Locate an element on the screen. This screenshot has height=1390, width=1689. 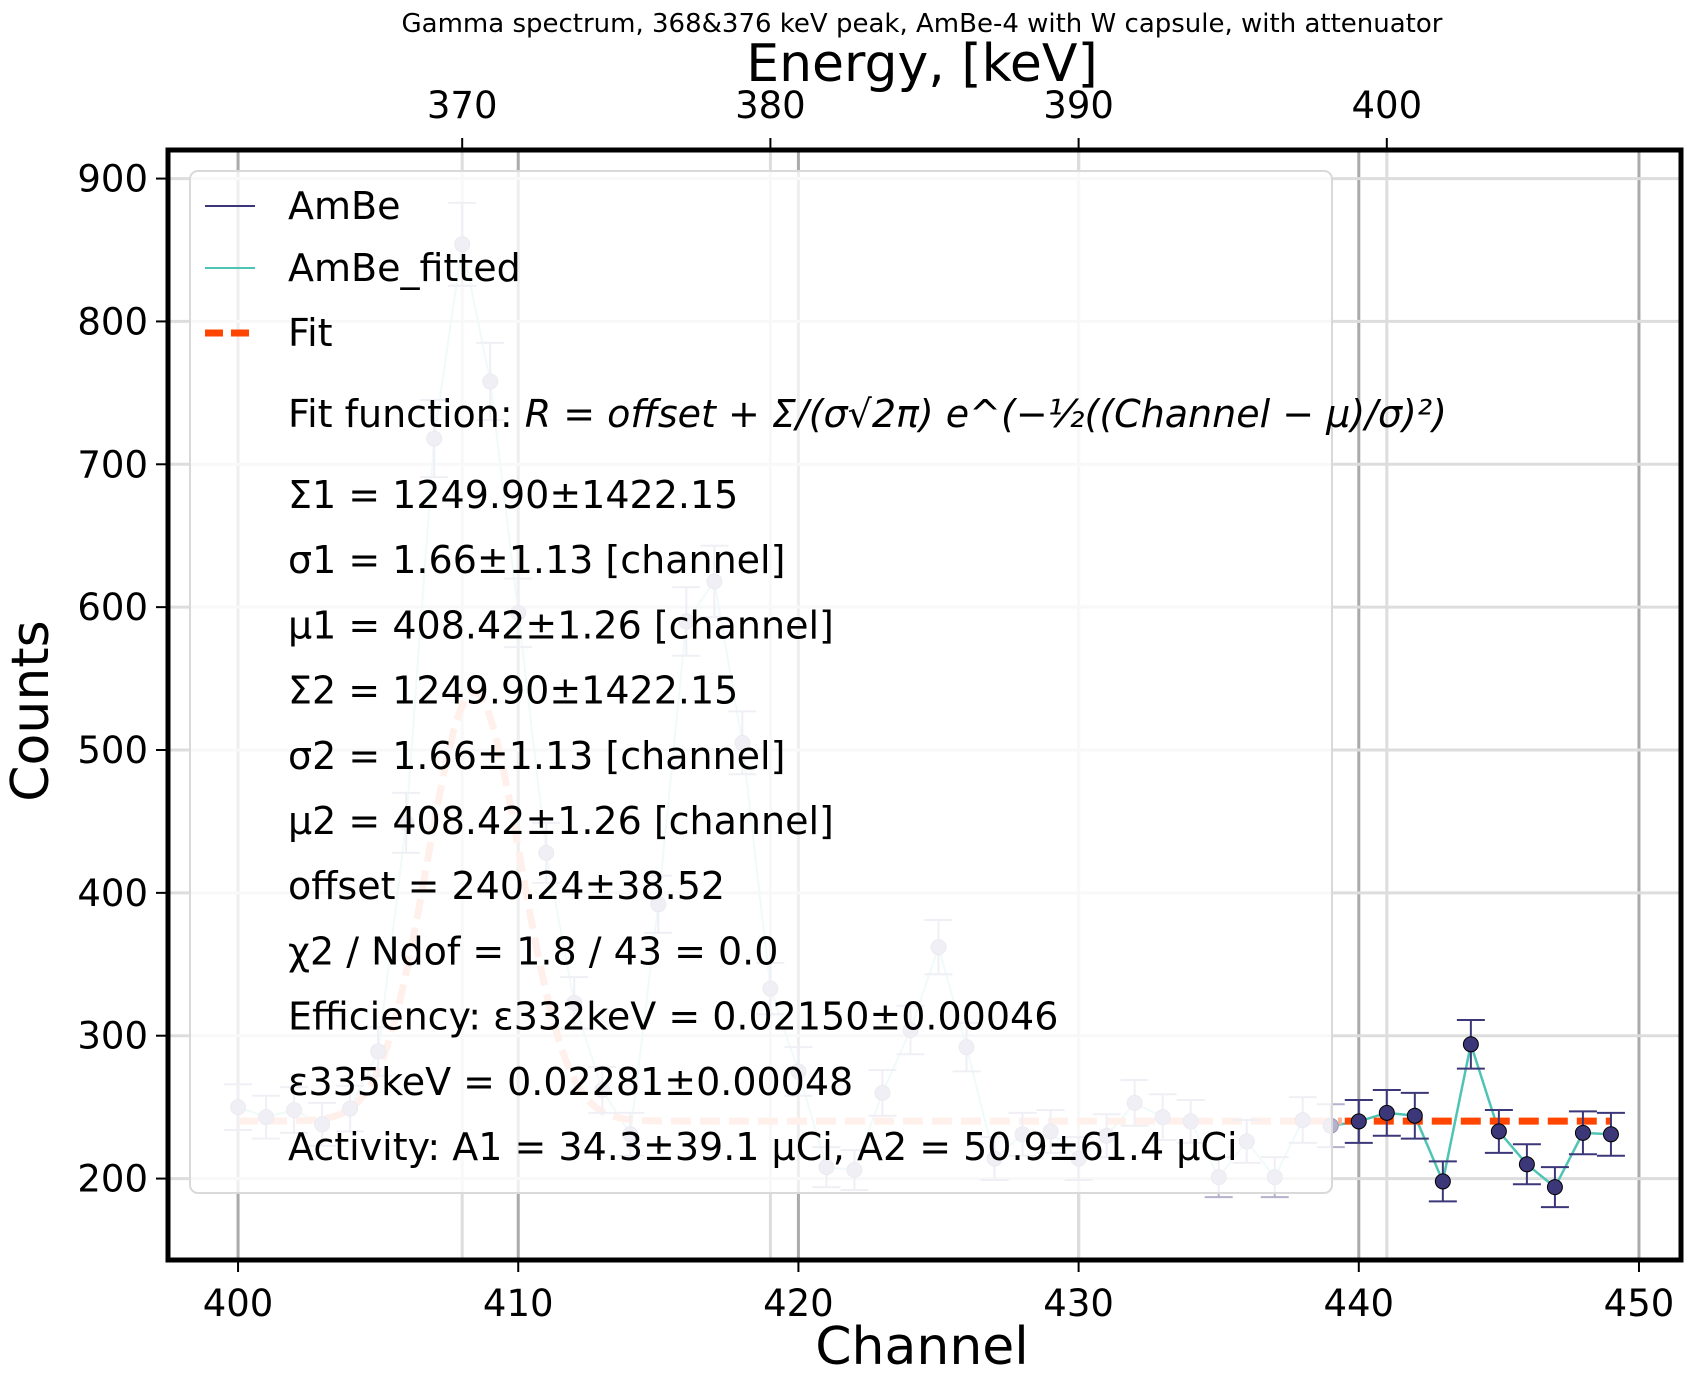
y-tick-label: 500 is located at coordinates (112, 750).